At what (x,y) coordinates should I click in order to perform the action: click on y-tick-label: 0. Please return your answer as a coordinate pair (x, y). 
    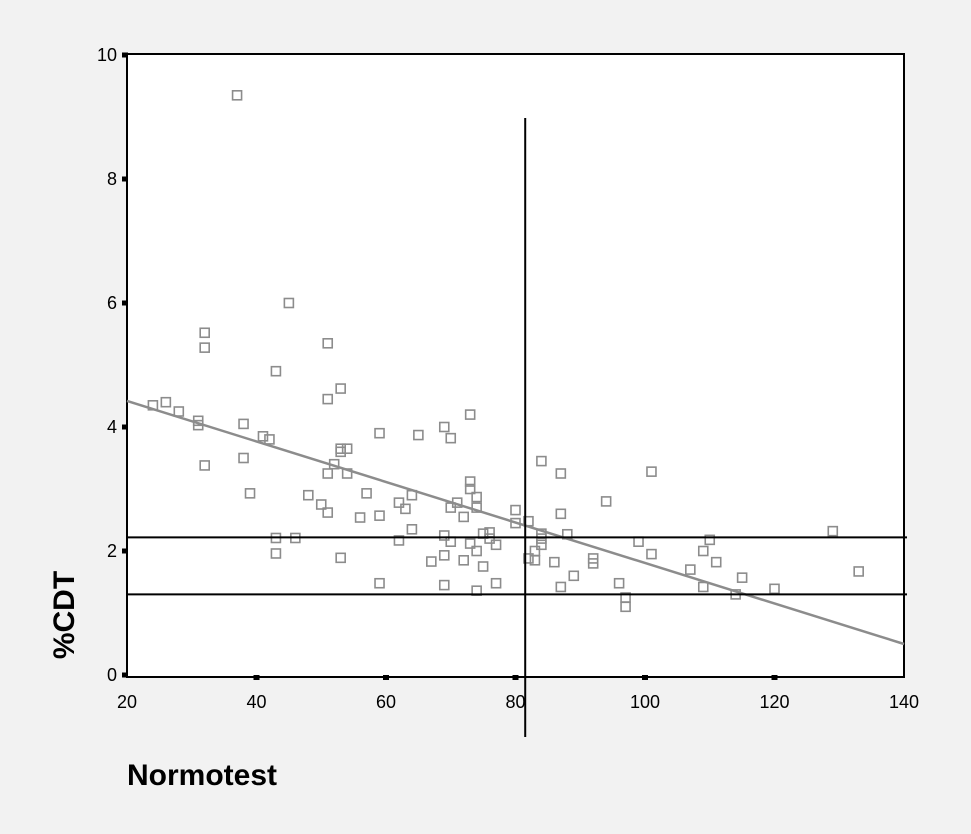
    Looking at the image, I should click on (112, 675).